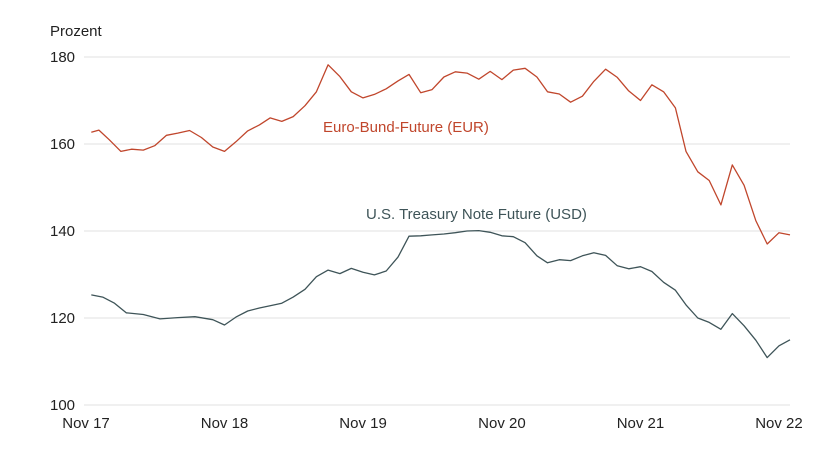 The width and height of the screenshot is (840, 453). I want to click on series-label-us-treasury: U.S. Treasury Note Future (USD), so click(476, 214).